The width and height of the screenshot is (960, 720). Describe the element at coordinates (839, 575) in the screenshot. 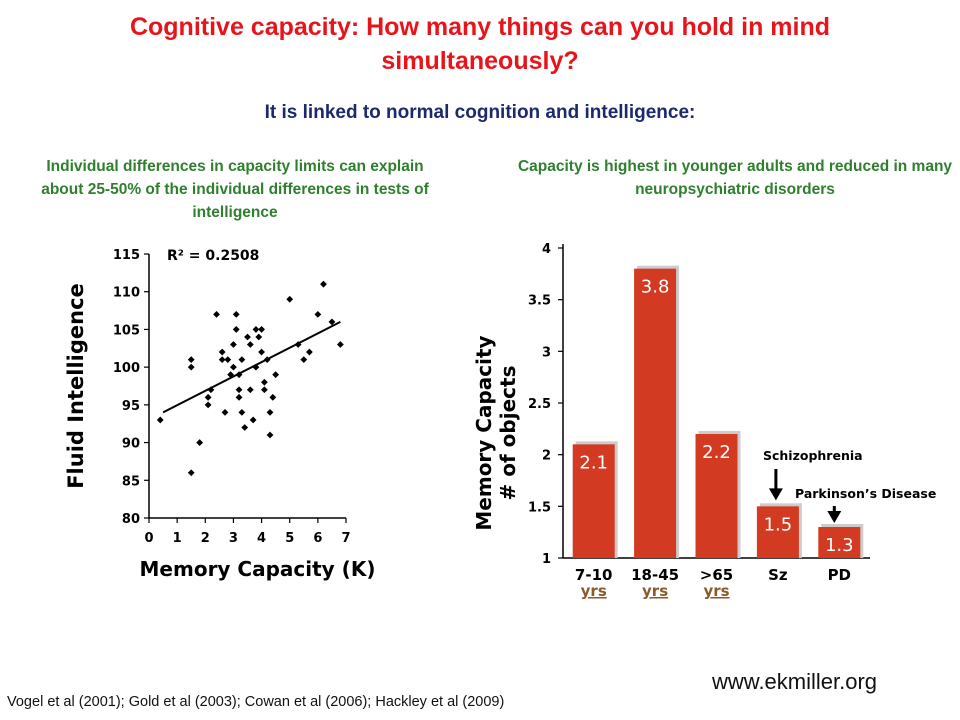

I see `x-tick-label: PD` at that location.